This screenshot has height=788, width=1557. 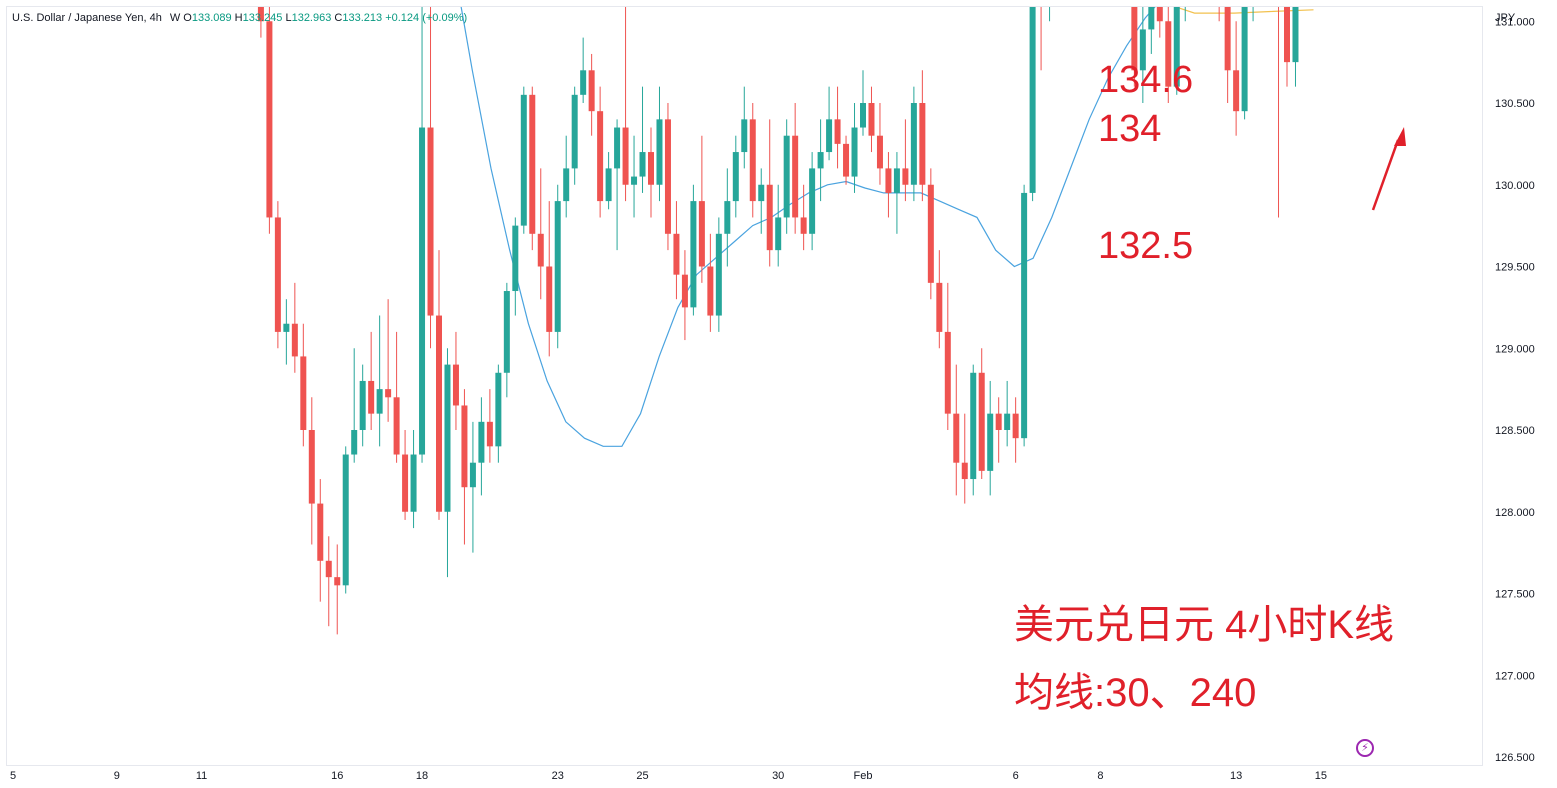 What do you see at coordinates (201, 776) in the screenshot?
I see `x-tick-label: 11` at bounding box center [201, 776].